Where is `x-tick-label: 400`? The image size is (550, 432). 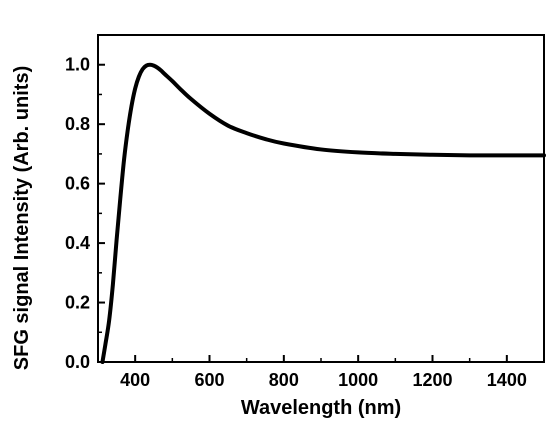 x-tick-label: 400 is located at coordinates (135, 380).